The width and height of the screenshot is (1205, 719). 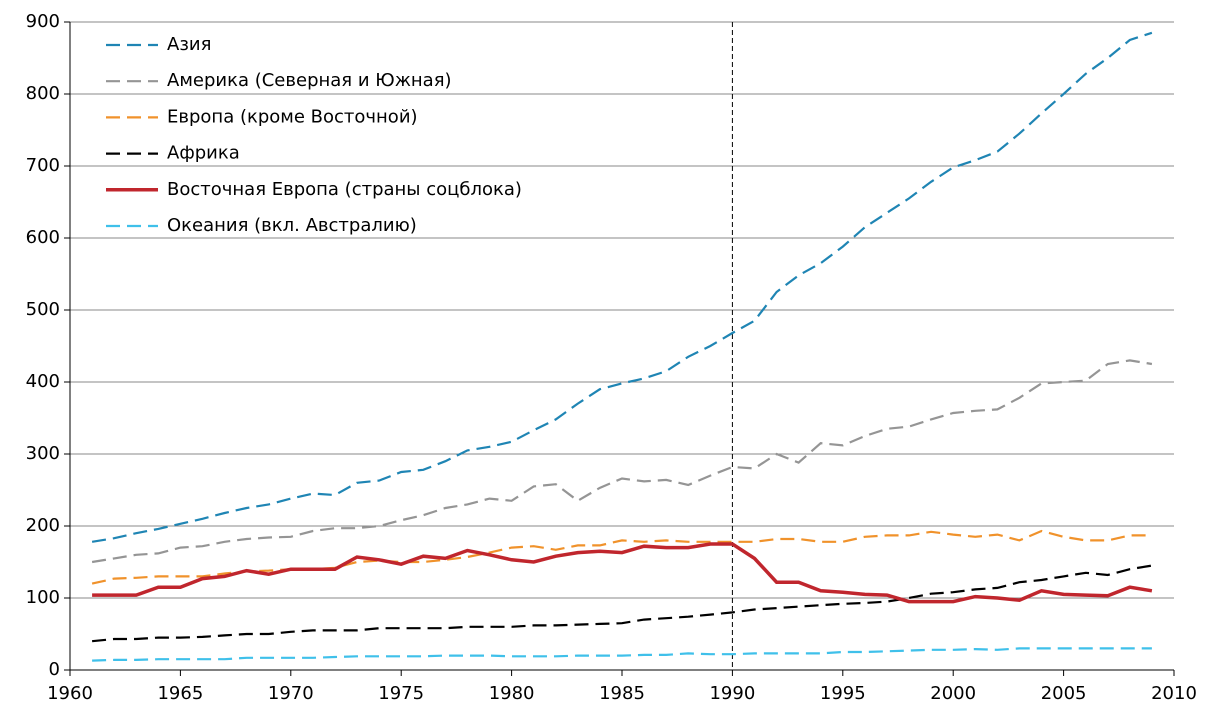 What do you see at coordinates (203, 153) in the screenshot?
I see `legend-label: Африка` at bounding box center [203, 153].